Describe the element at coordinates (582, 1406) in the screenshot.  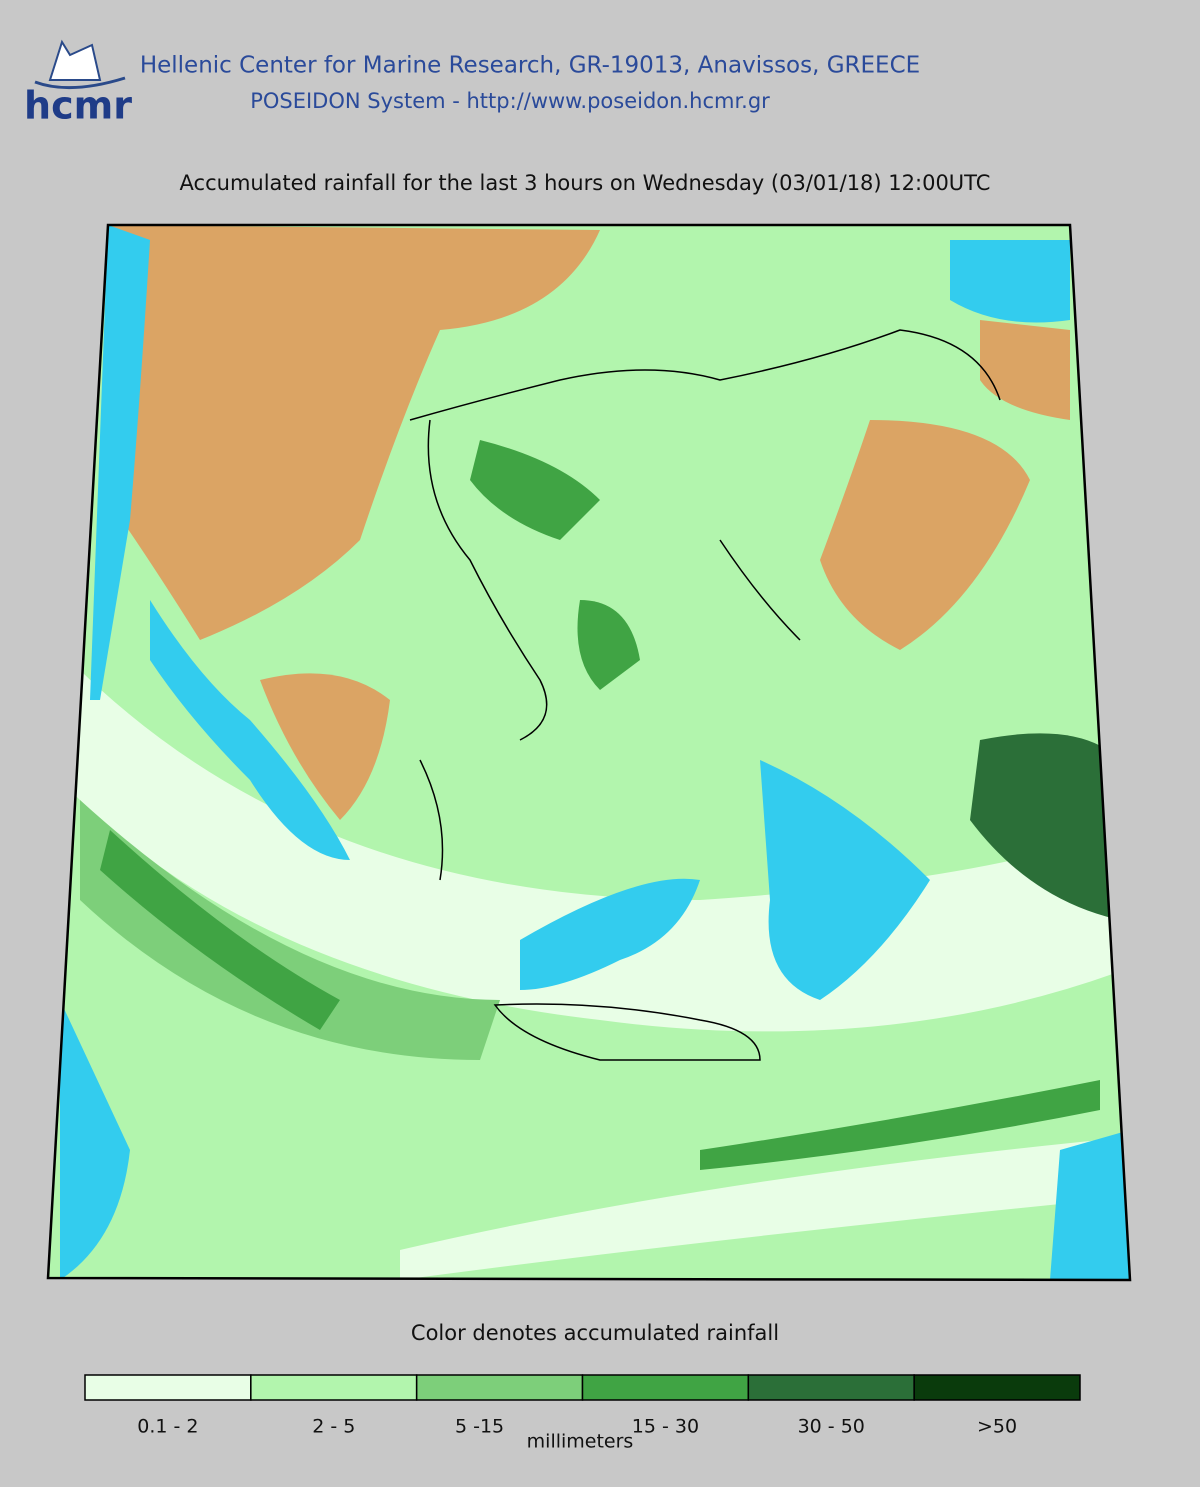
I see `legend: 0.1 - 2 2 - 5 5 -15 15 - 30 30 - 50 >50` at that location.